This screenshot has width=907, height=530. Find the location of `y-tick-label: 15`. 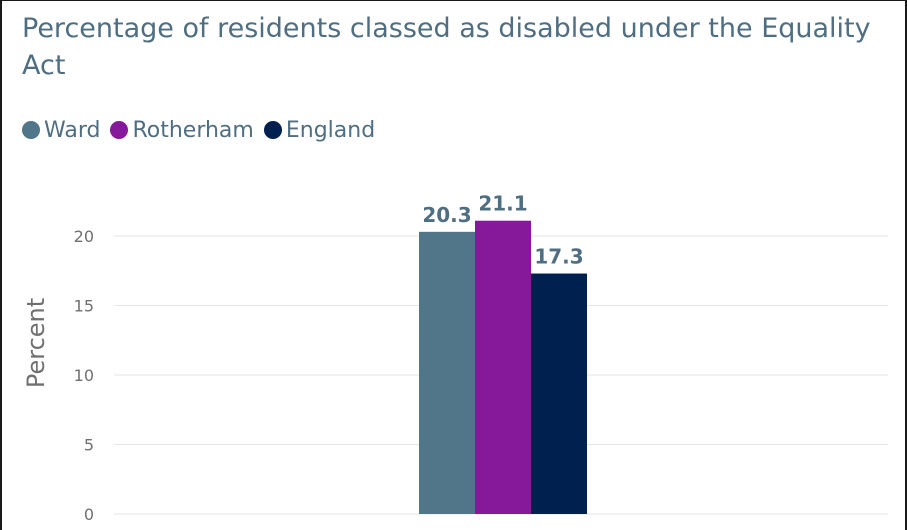

y-tick-label: 15 is located at coordinates (84, 306).